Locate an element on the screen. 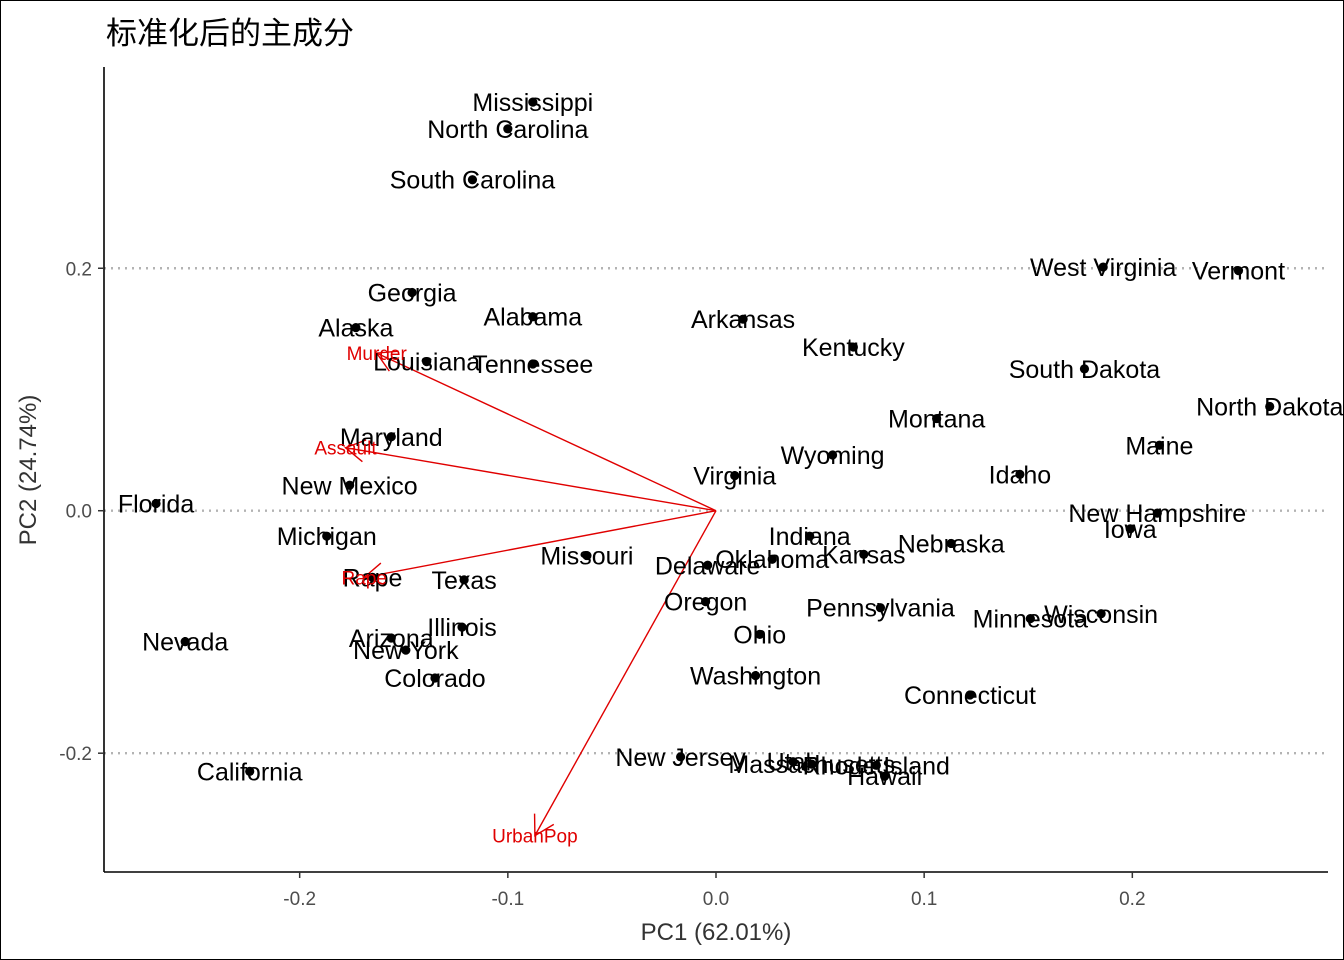 The image size is (1344, 960). point-washington is located at coordinates (755, 675).